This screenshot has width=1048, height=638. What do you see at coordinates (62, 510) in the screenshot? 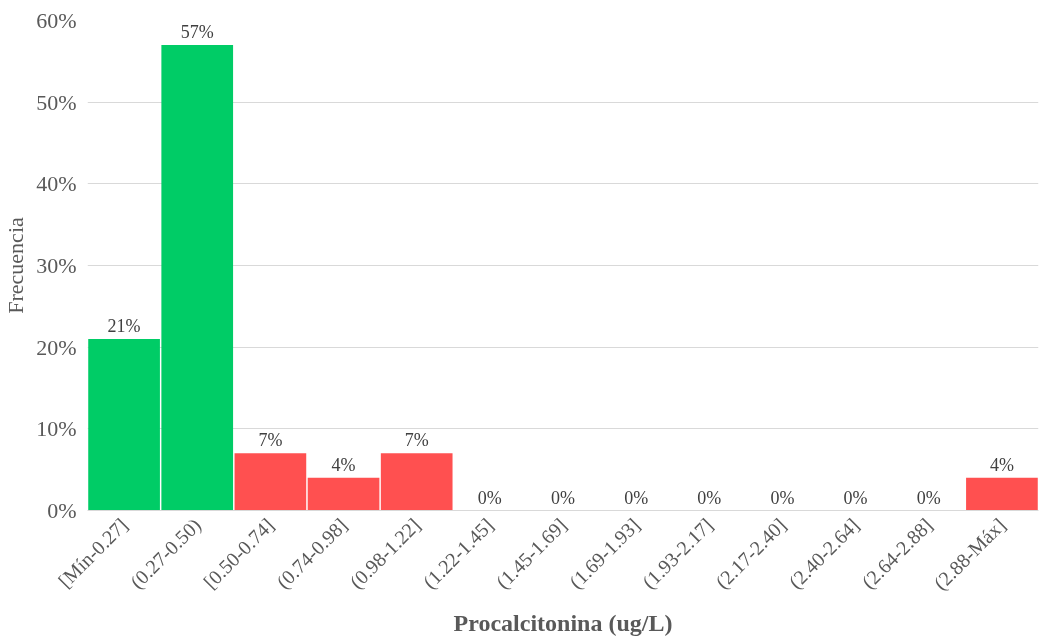
I see `y-tick-label: 0%` at bounding box center [62, 510].